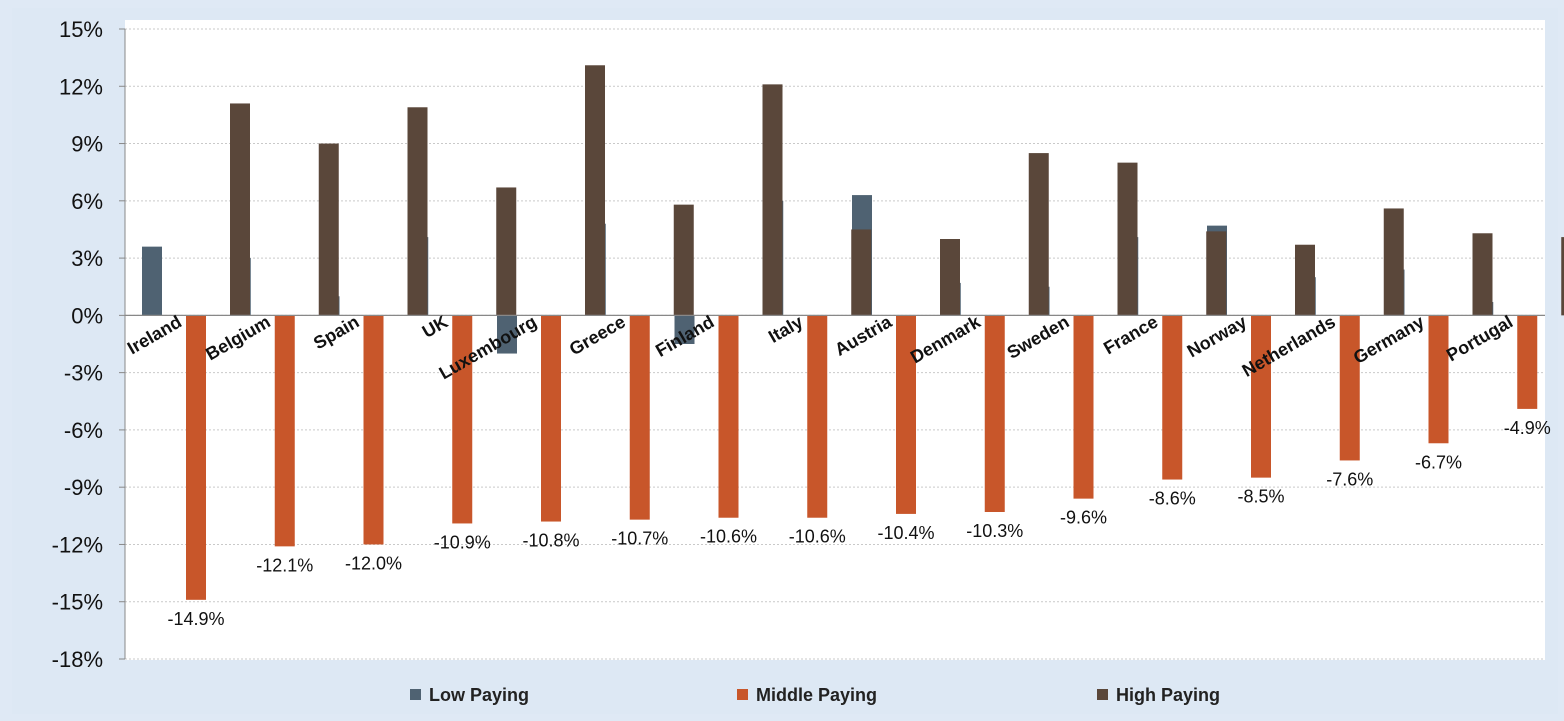  Describe the element at coordinates (154, 335) in the screenshot. I see `x-tick-label: Ireland` at that location.